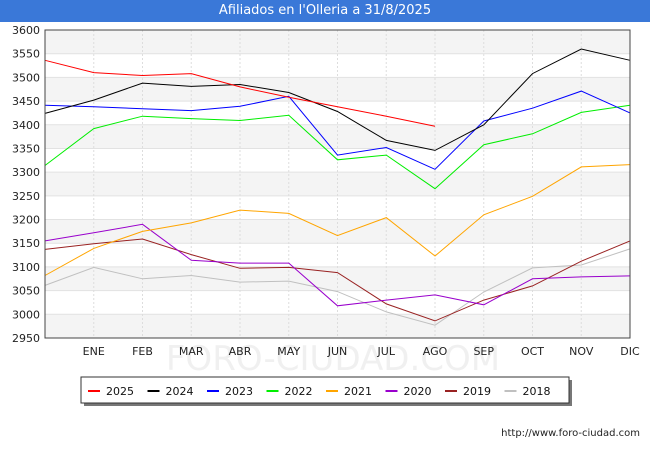 Image resolution: width=650 pixels, height=450 pixels. I want to click on source-credit: http://www.foro-ciudad.com, so click(570, 433).